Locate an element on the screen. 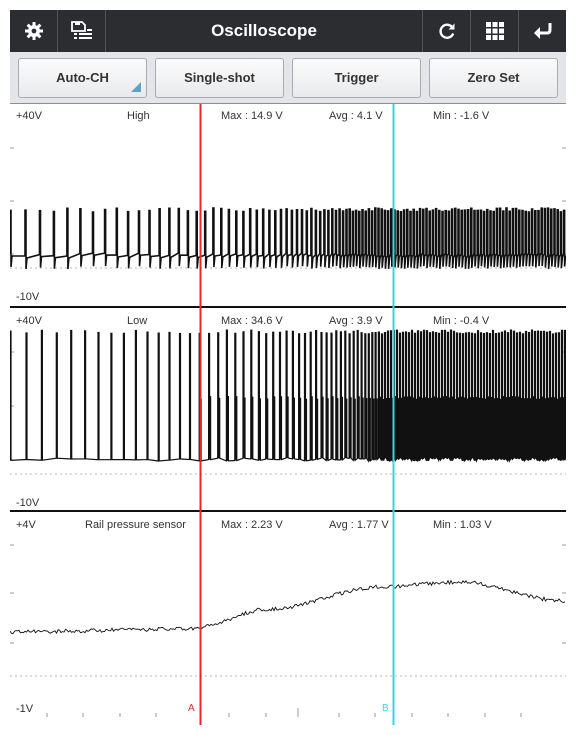 The image size is (576, 735). channel-name: High is located at coordinates (138, 116).